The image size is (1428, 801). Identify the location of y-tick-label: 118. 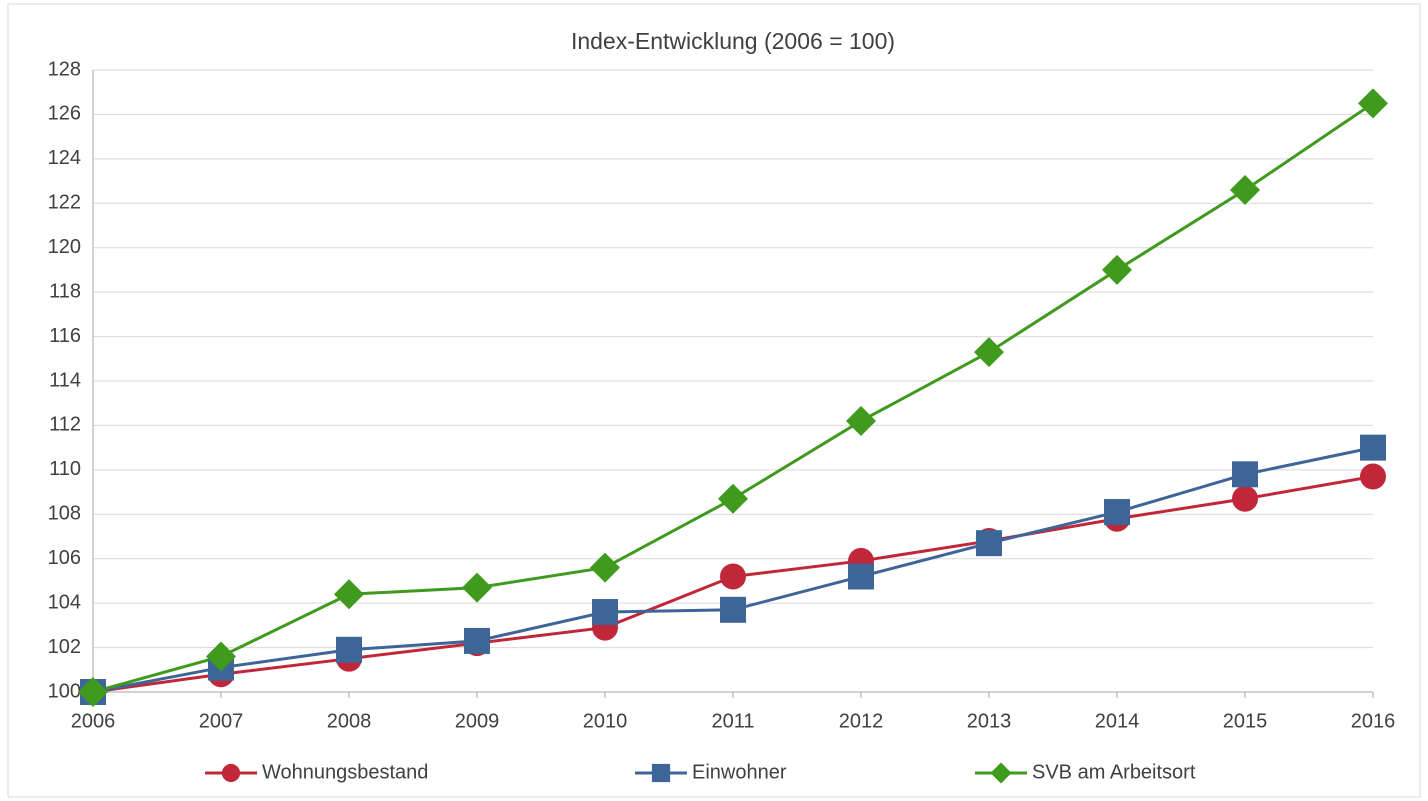
(65, 291).